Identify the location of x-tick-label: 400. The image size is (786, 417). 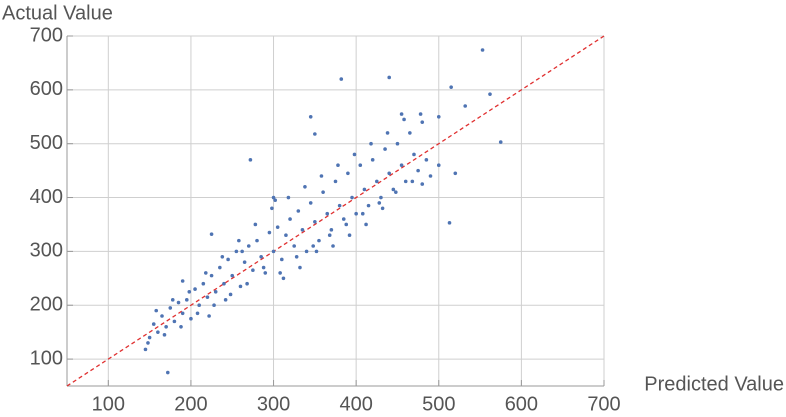
(355, 404).